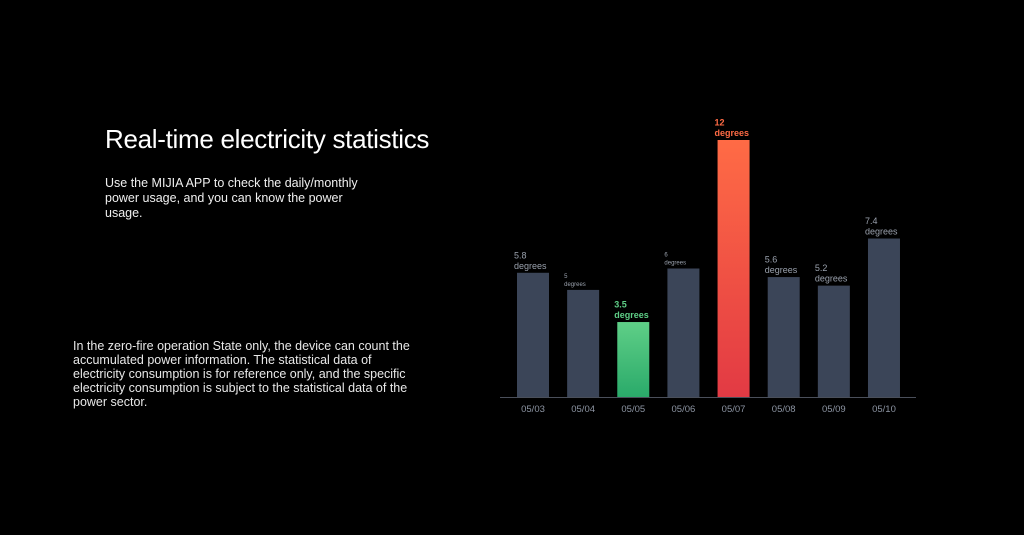 This screenshot has height=535, width=1024. Describe the element at coordinates (683, 332) in the screenshot. I see `bar-05/06` at that location.